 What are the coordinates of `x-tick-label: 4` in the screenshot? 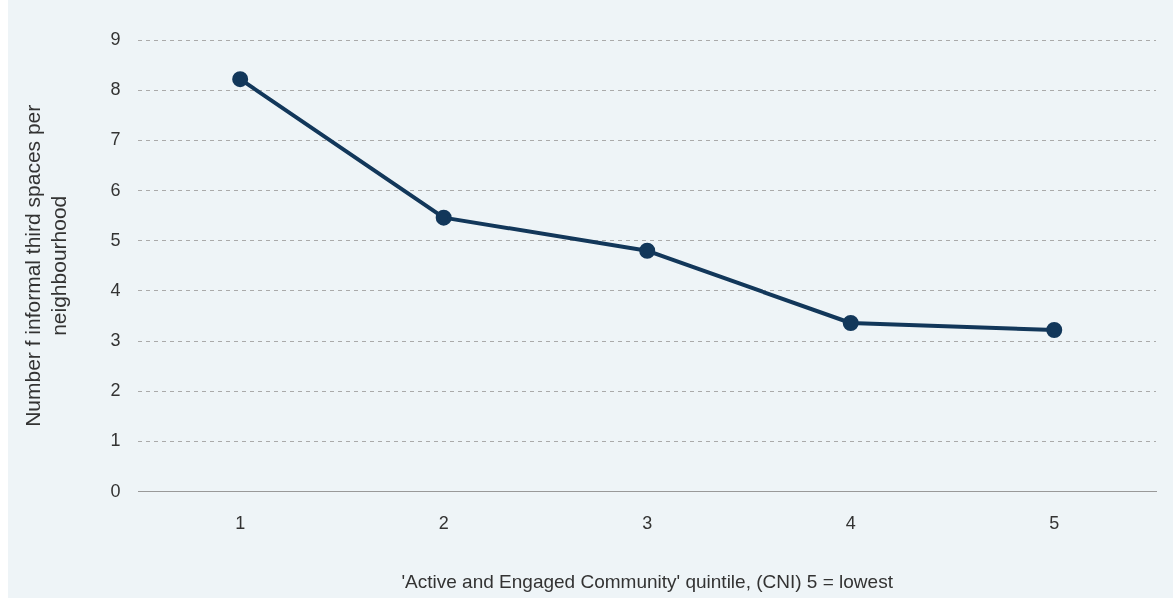 It's located at (850, 523).